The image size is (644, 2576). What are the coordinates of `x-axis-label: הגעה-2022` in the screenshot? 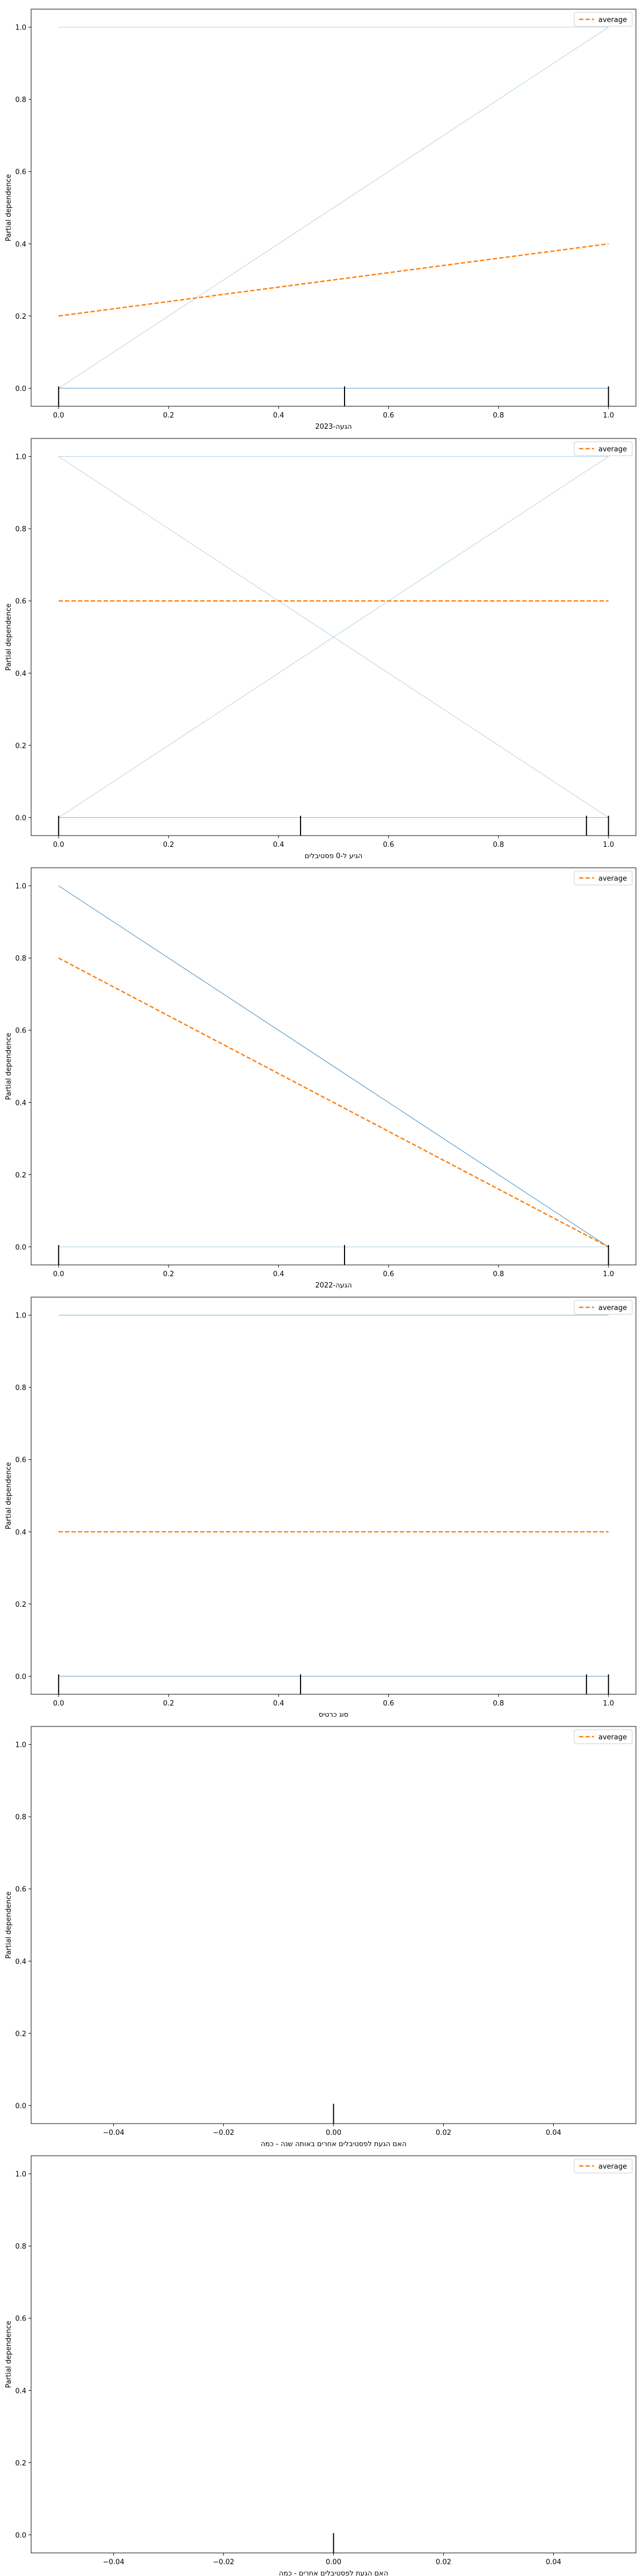 It's located at (333, 1286).